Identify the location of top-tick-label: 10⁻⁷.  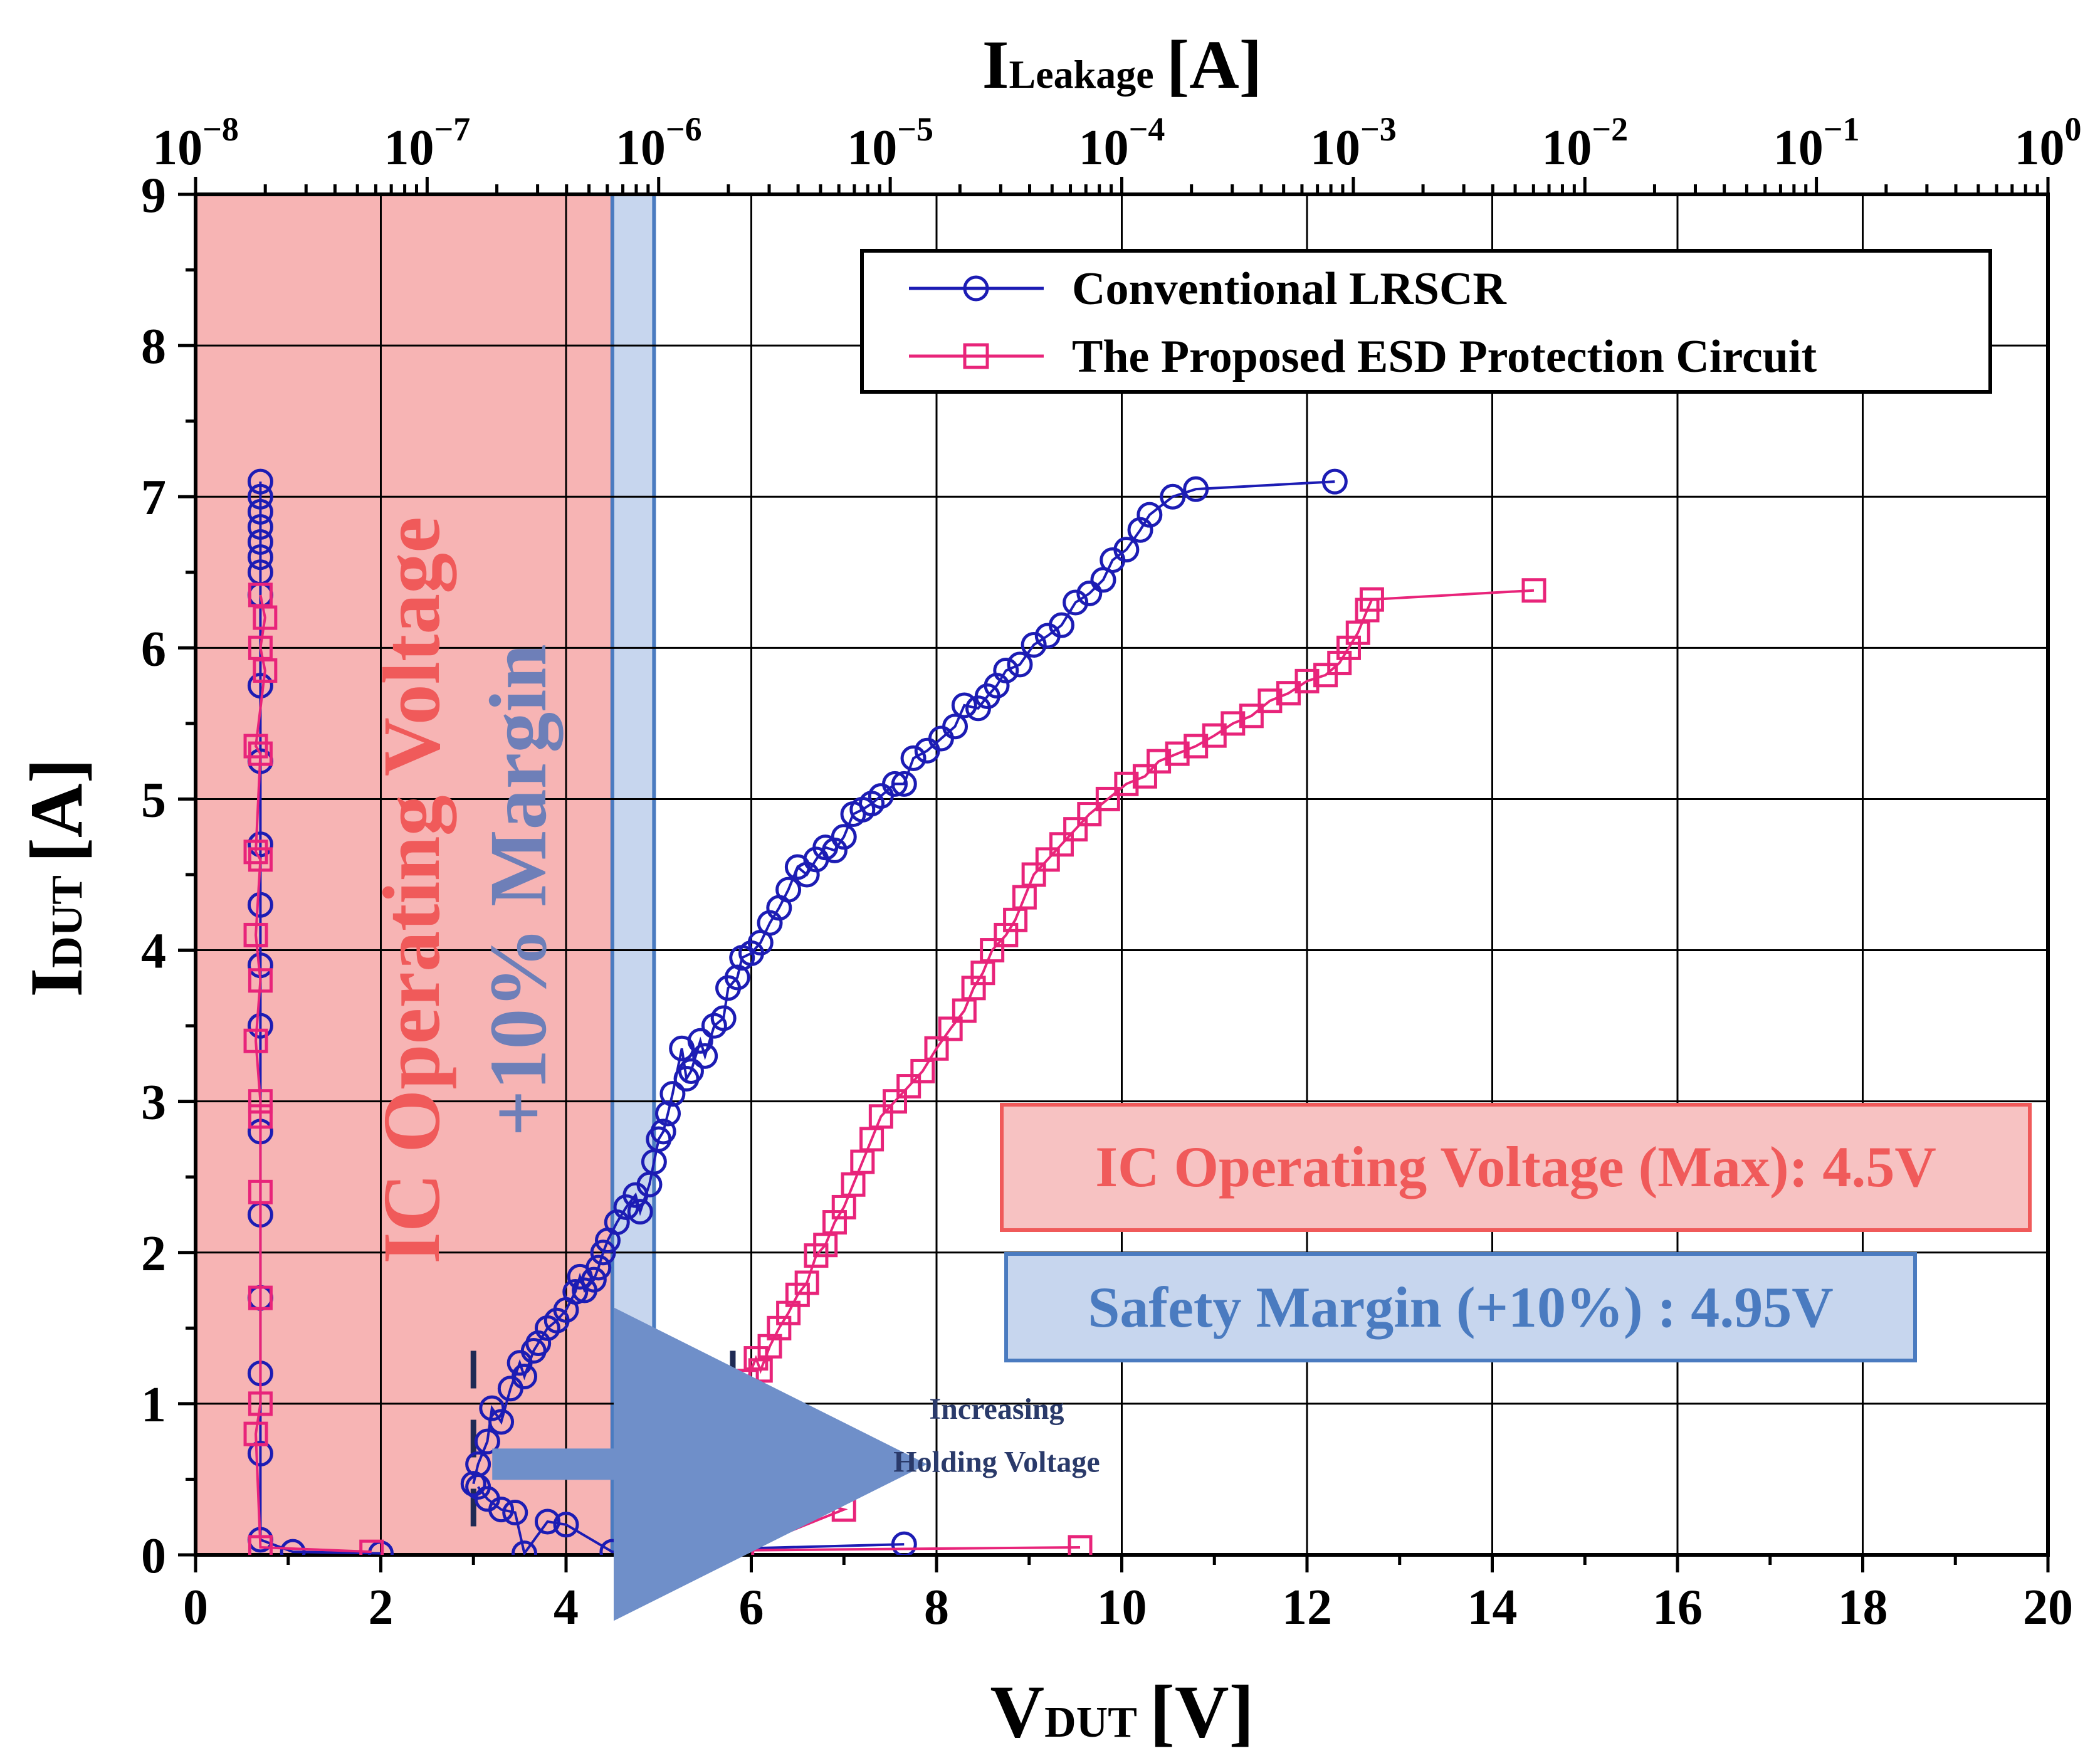
(427, 143).